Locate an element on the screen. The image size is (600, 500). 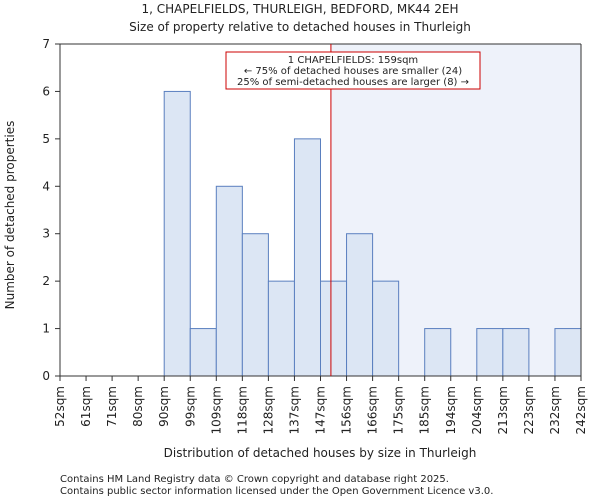
bar-90sqm is located at coordinates (177, 233).